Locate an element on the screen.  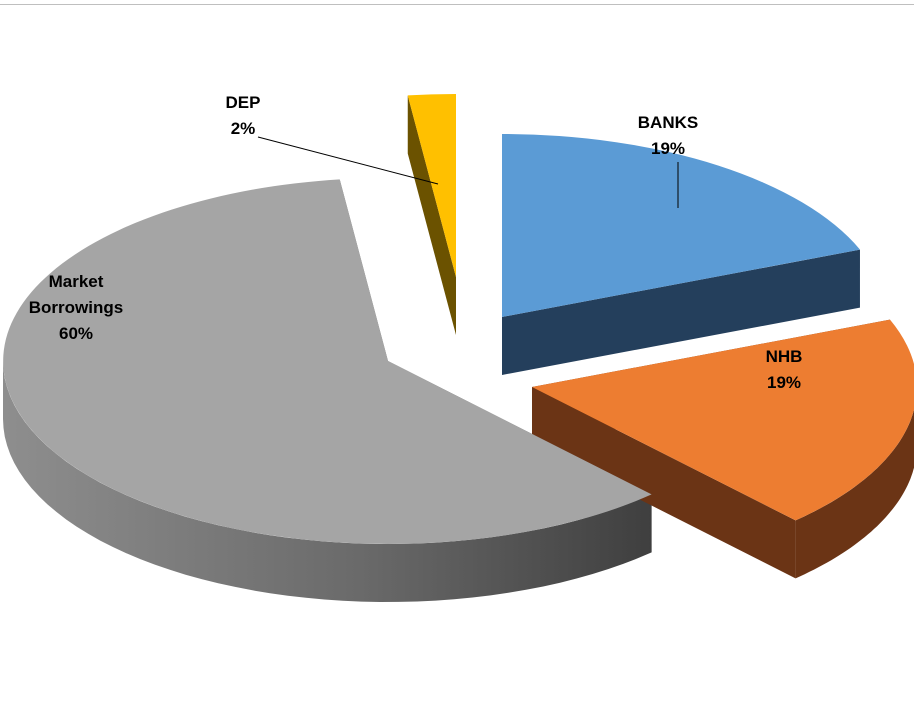
data-label-market-borrowings: Market Borrowings 60% is located at coordinates (76, 307).